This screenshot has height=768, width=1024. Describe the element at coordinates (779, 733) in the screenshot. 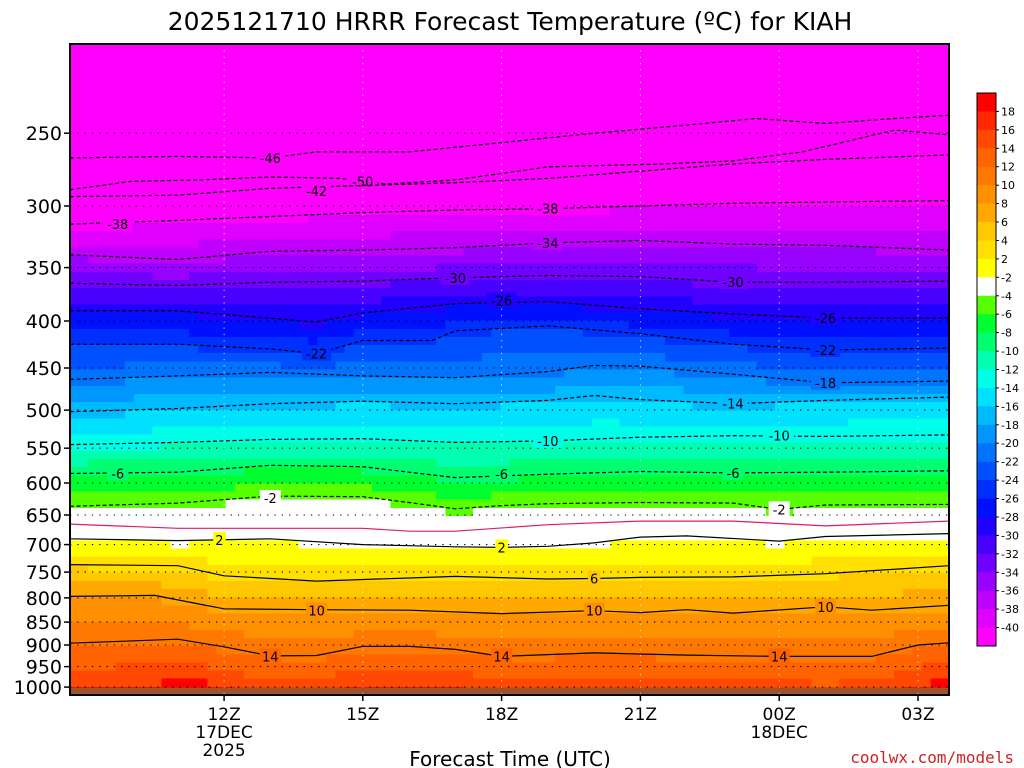

I see `x-tick-sublabel: 18DEC` at that location.